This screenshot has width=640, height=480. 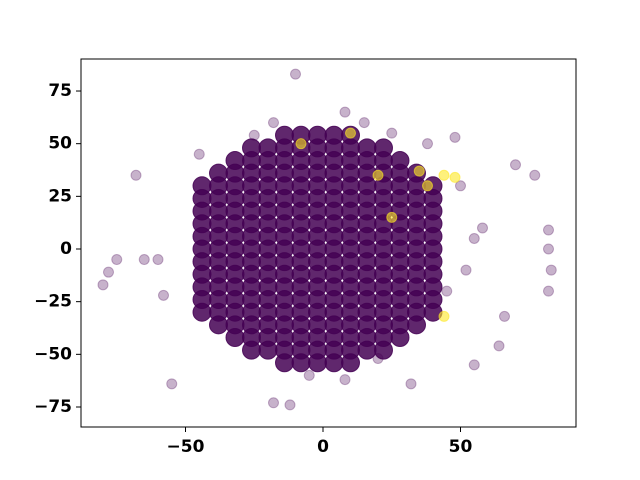 What do you see at coordinates (60, 91) in the screenshot?
I see `y-tick-label: 75` at bounding box center [60, 91].